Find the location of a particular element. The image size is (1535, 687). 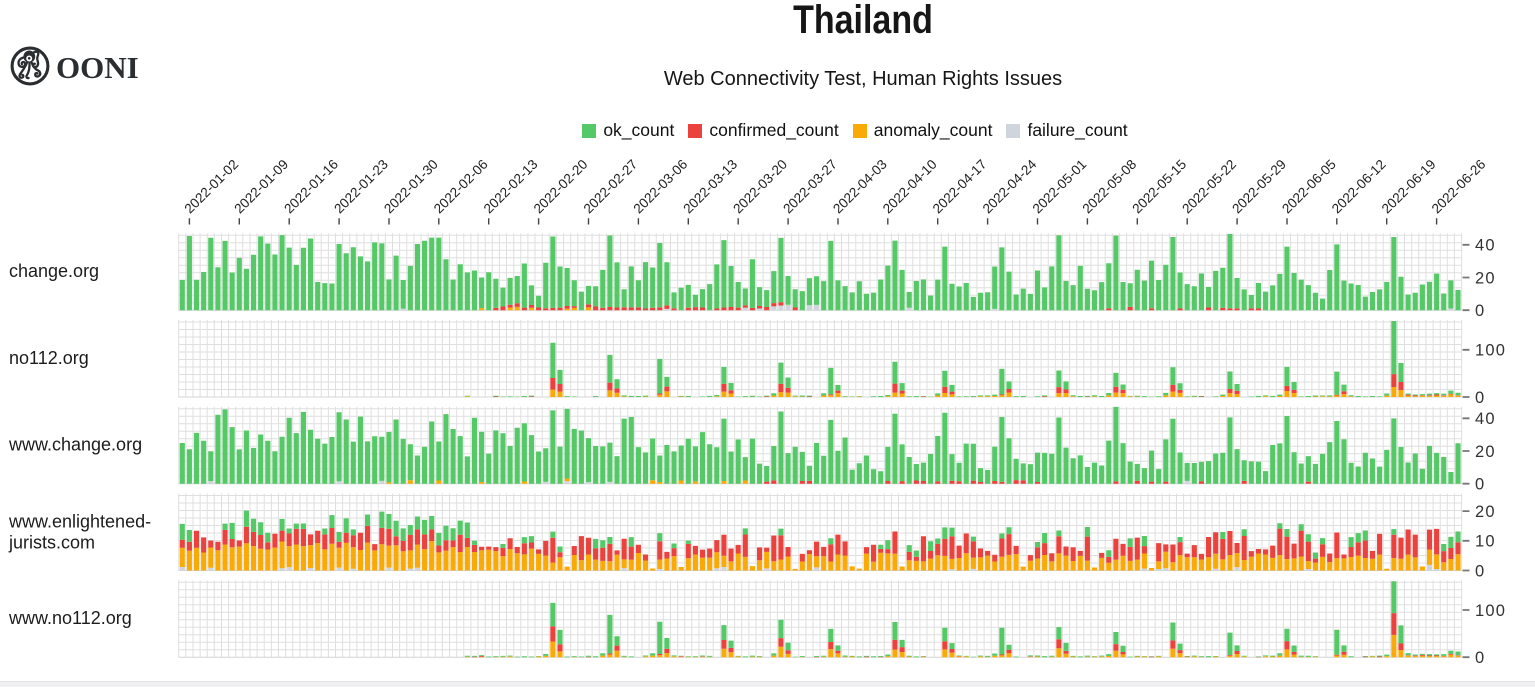

svg-text: no112.org is located at coordinates (49, 358).